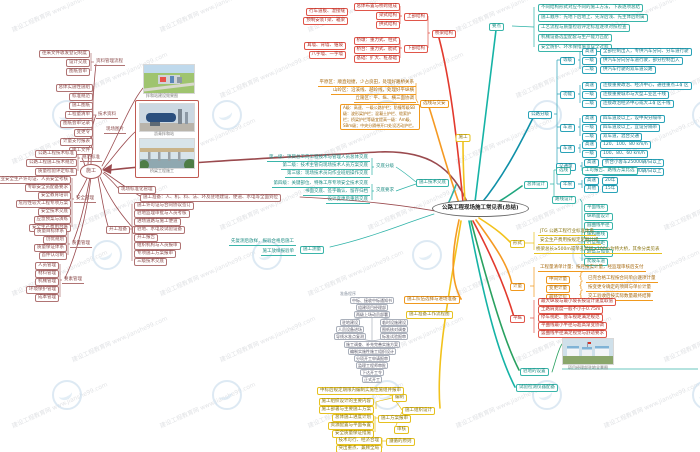 The height and width of the screenshot is (452, 700). I want to click on substructure: 下部结构, so click(416, 49).